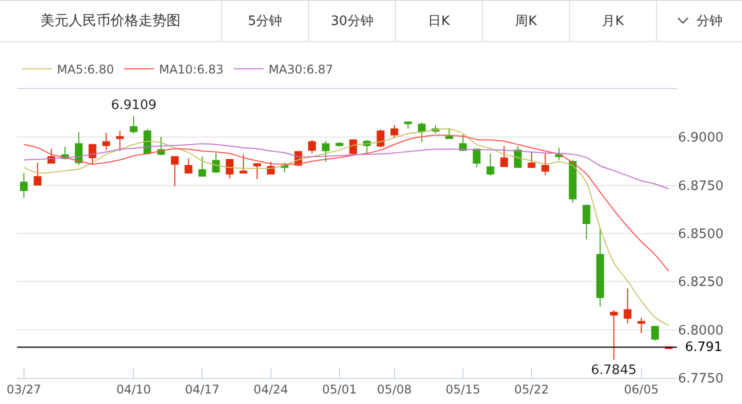  I want to click on y-tick-label: 6.8500, so click(701, 234).